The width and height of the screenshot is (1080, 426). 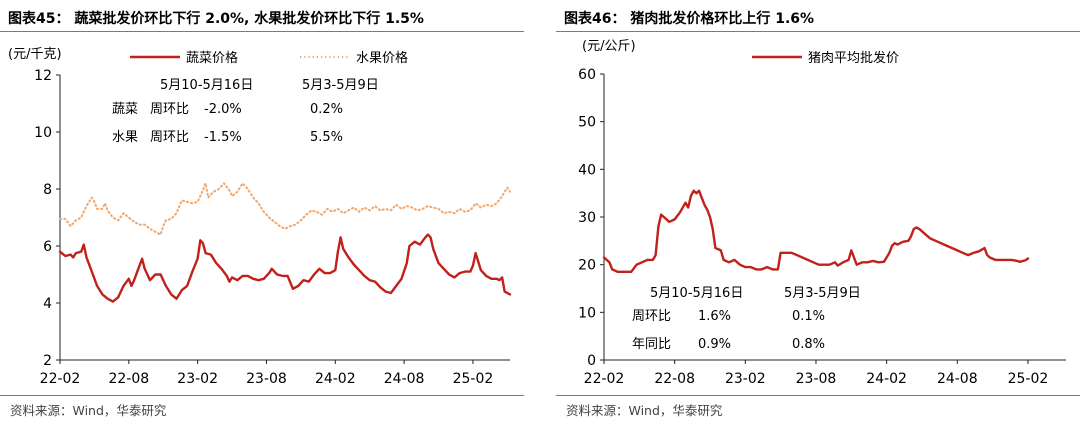 What do you see at coordinates (587, 218) in the screenshot?
I see `y-tick-label: 30` at bounding box center [587, 218].